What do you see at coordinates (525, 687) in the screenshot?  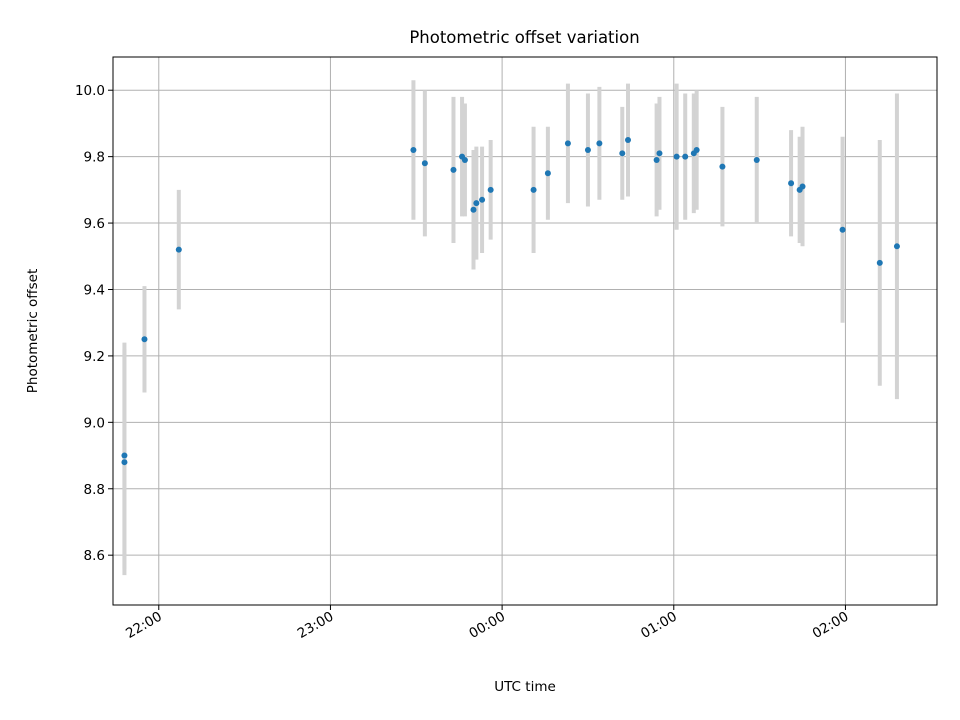 I see `x-axis-label: UTC time` at bounding box center [525, 687].